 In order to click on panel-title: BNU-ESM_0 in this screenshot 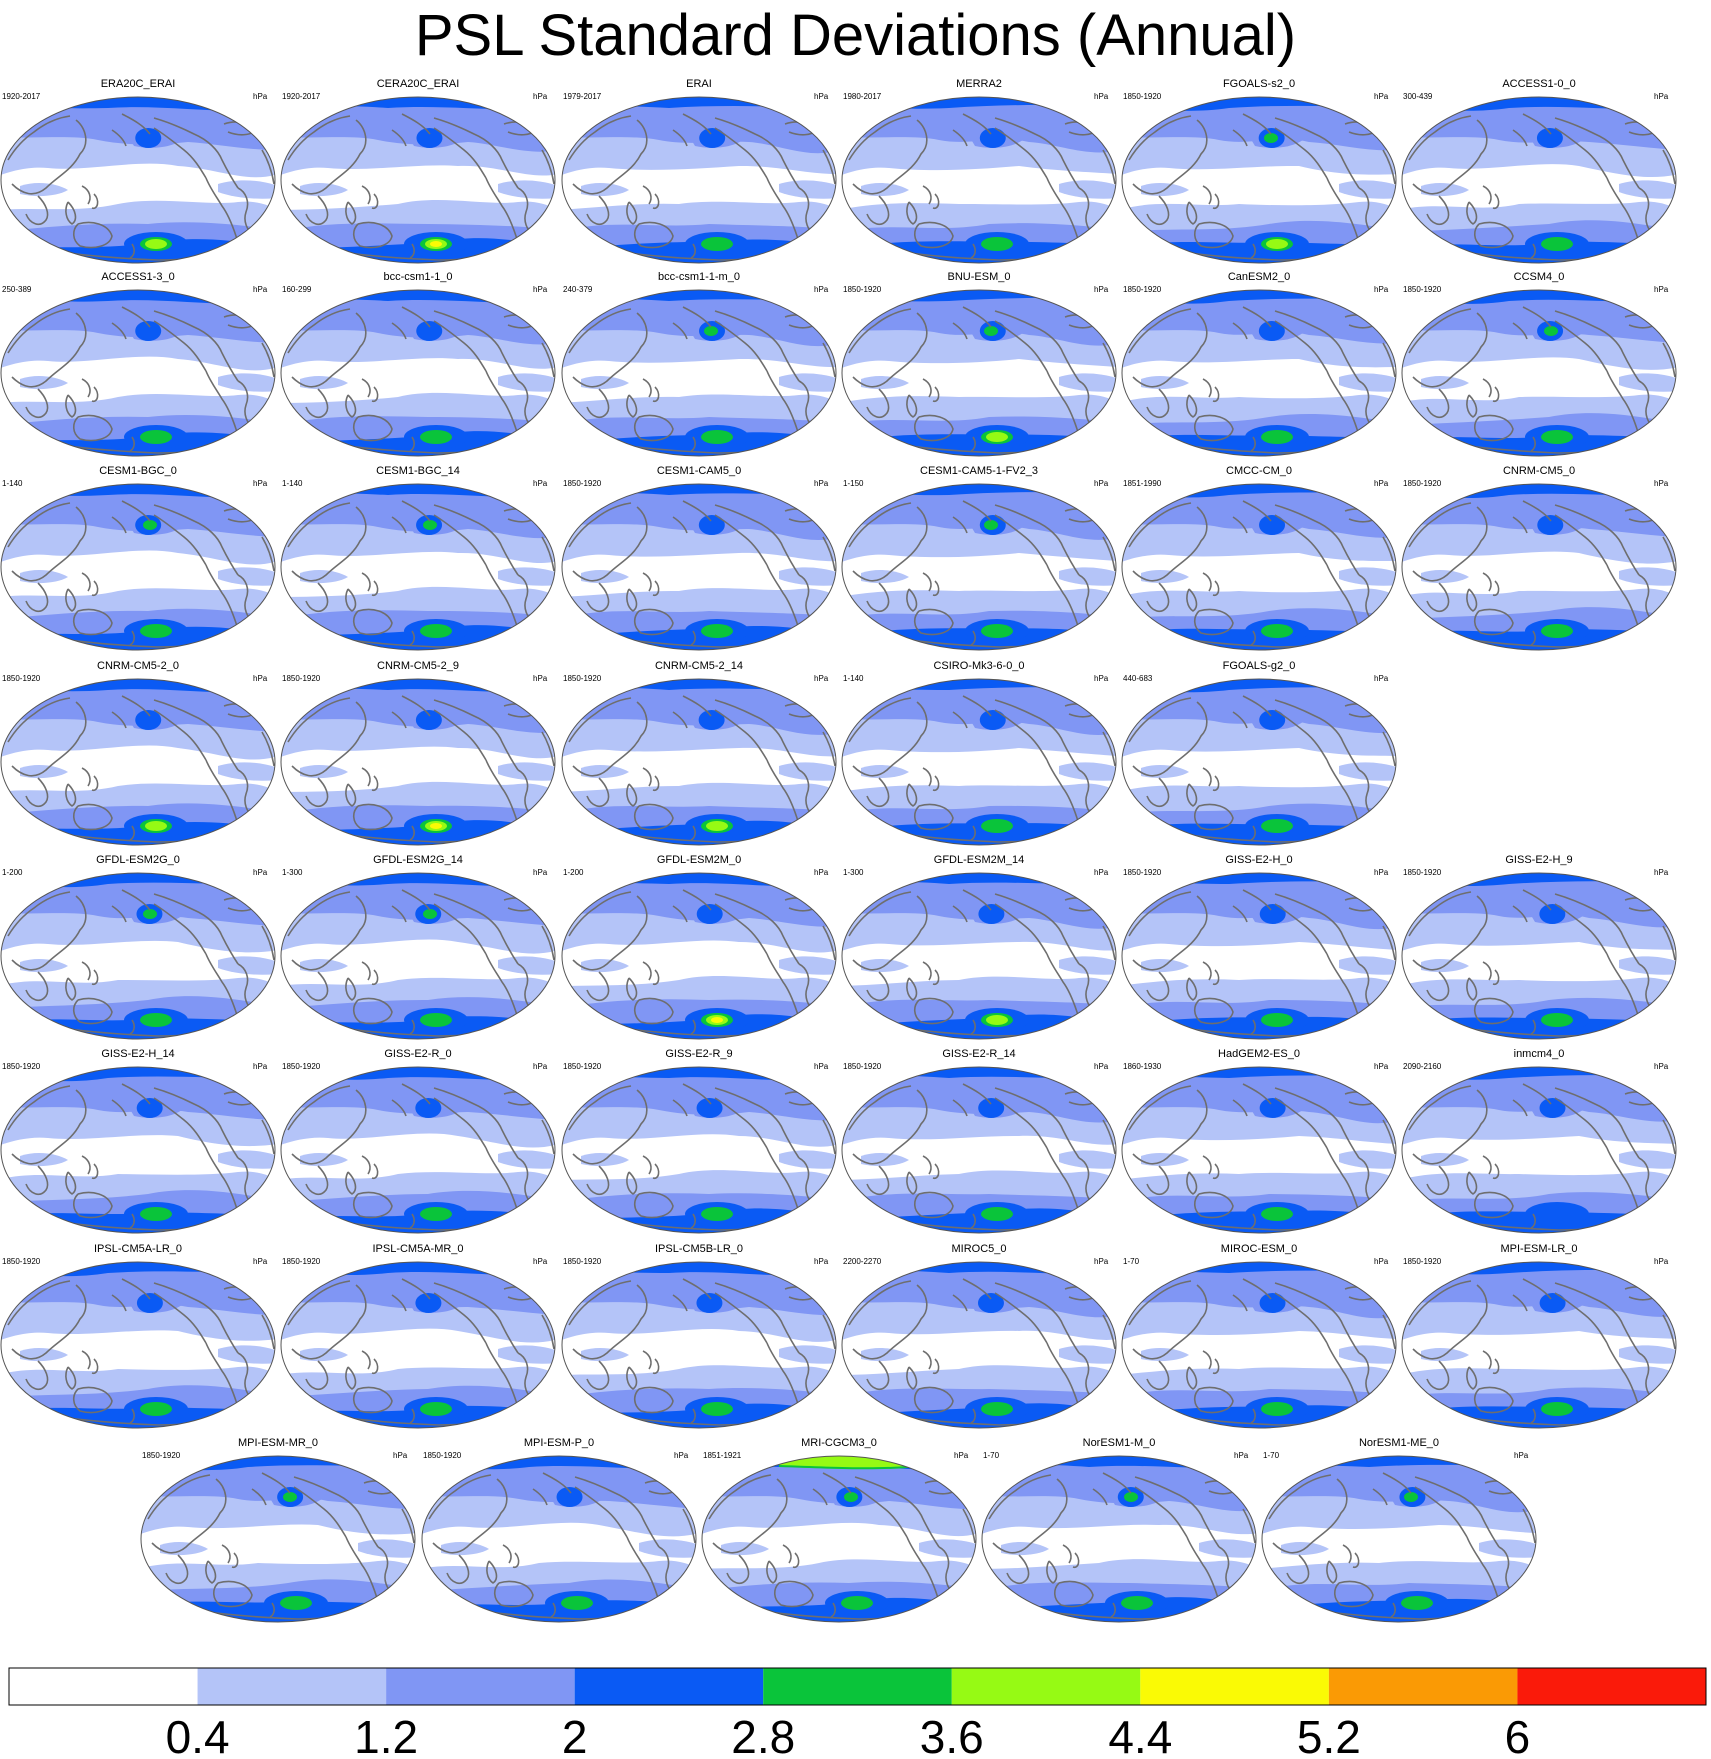, I will do `click(979, 277)`.